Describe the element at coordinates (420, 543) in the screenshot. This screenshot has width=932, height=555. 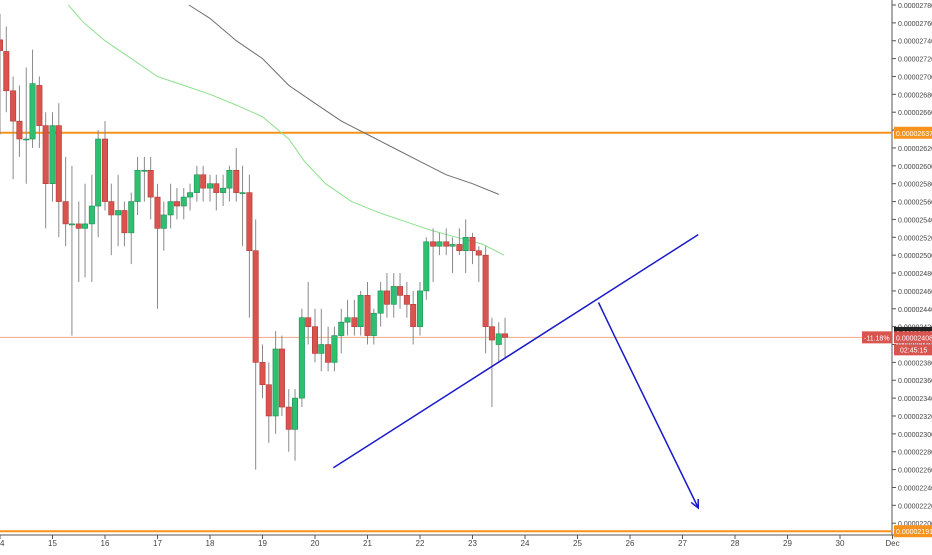
I see `x-tick-label: 22` at that location.